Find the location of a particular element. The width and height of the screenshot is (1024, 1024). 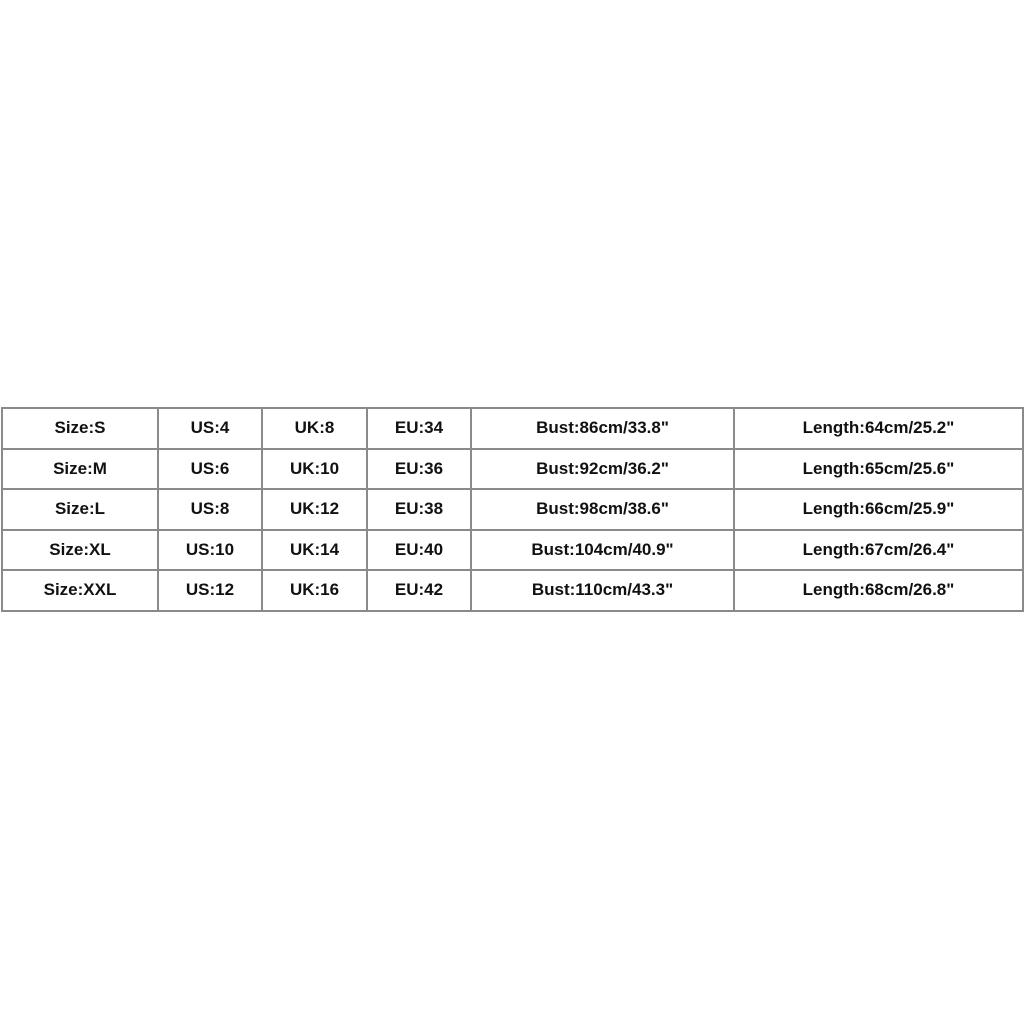

length-cell: Length:65cm/25.6" is located at coordinates (878, 468).